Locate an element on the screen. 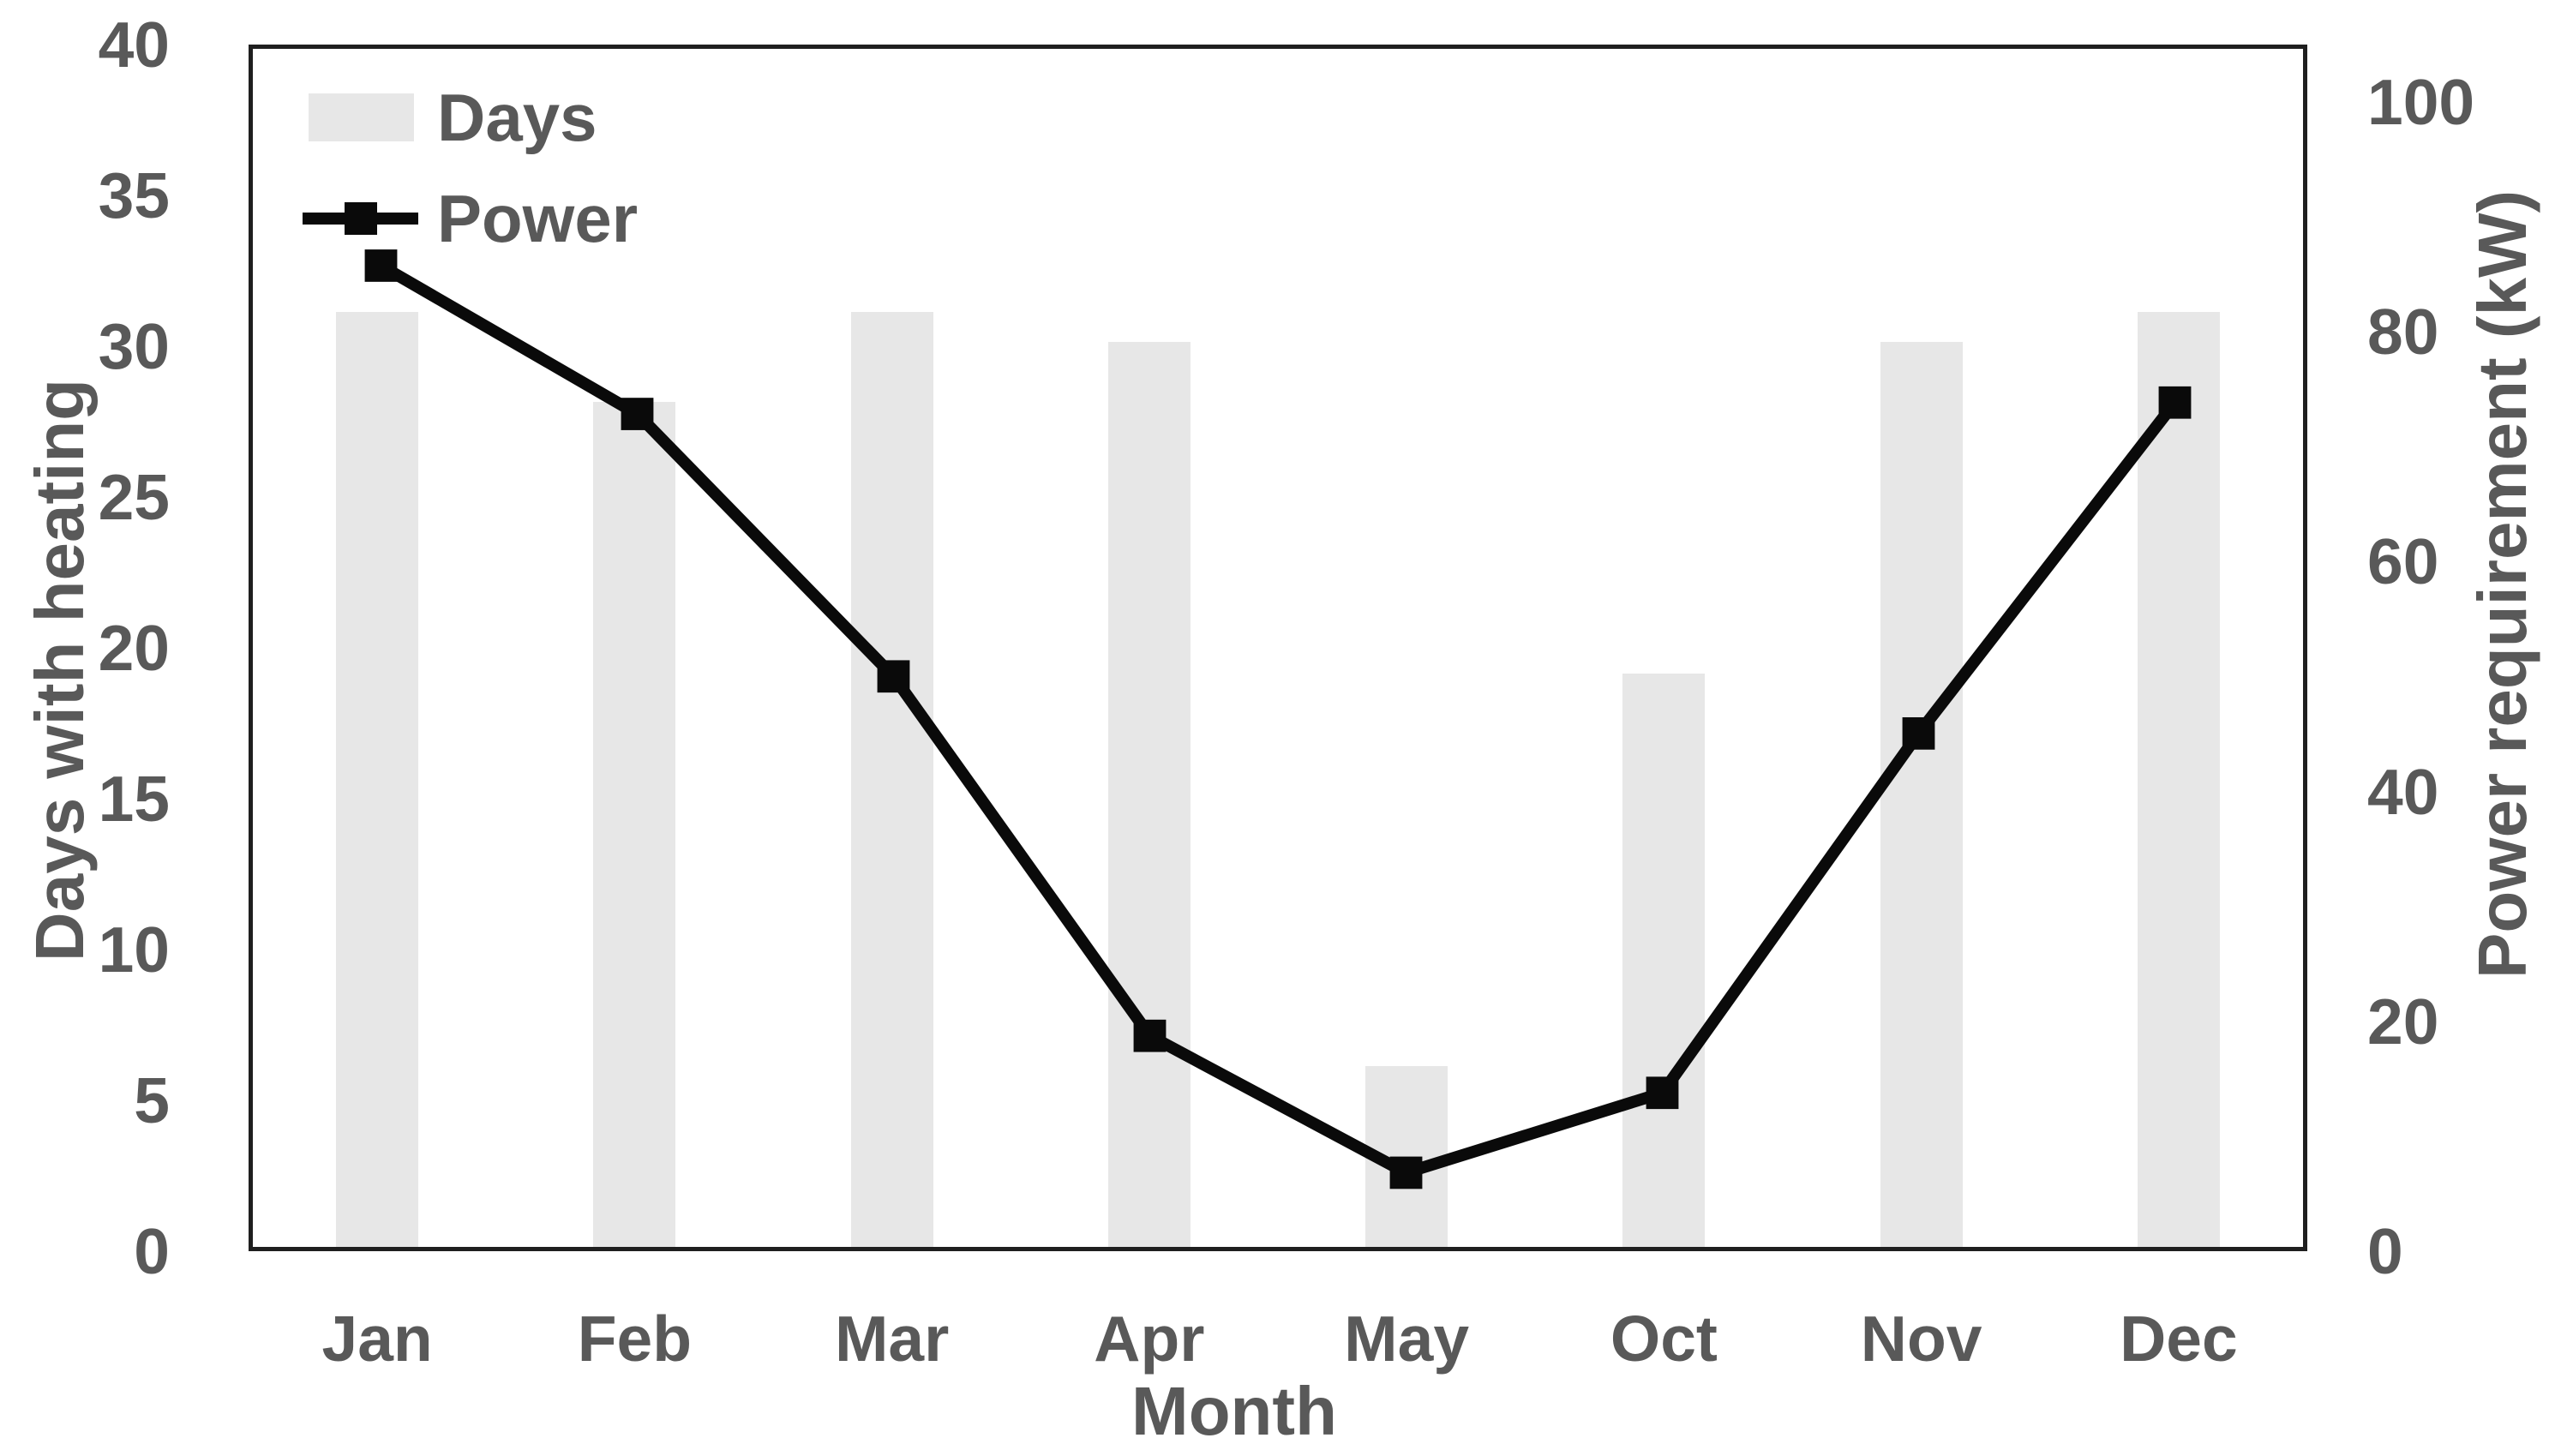  legend-item-power: Power is located at coordinates (557, 219).